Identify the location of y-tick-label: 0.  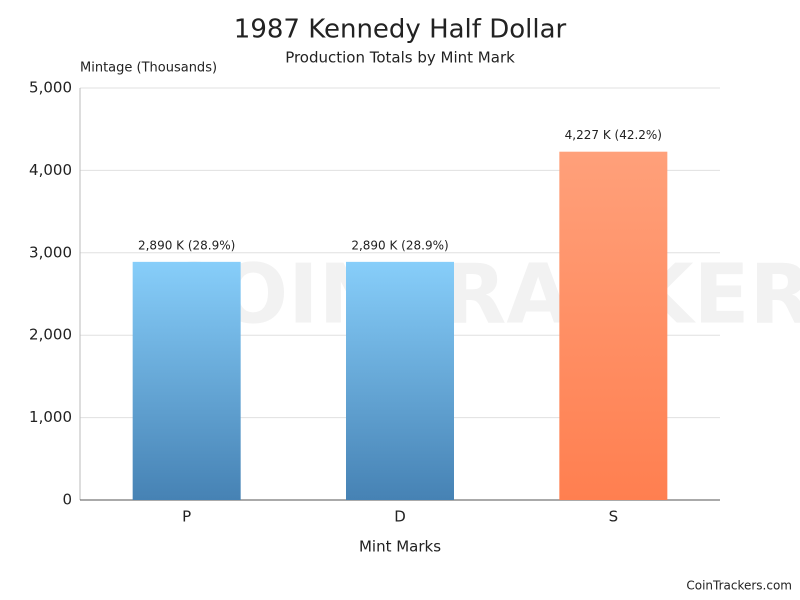
(67, 500).